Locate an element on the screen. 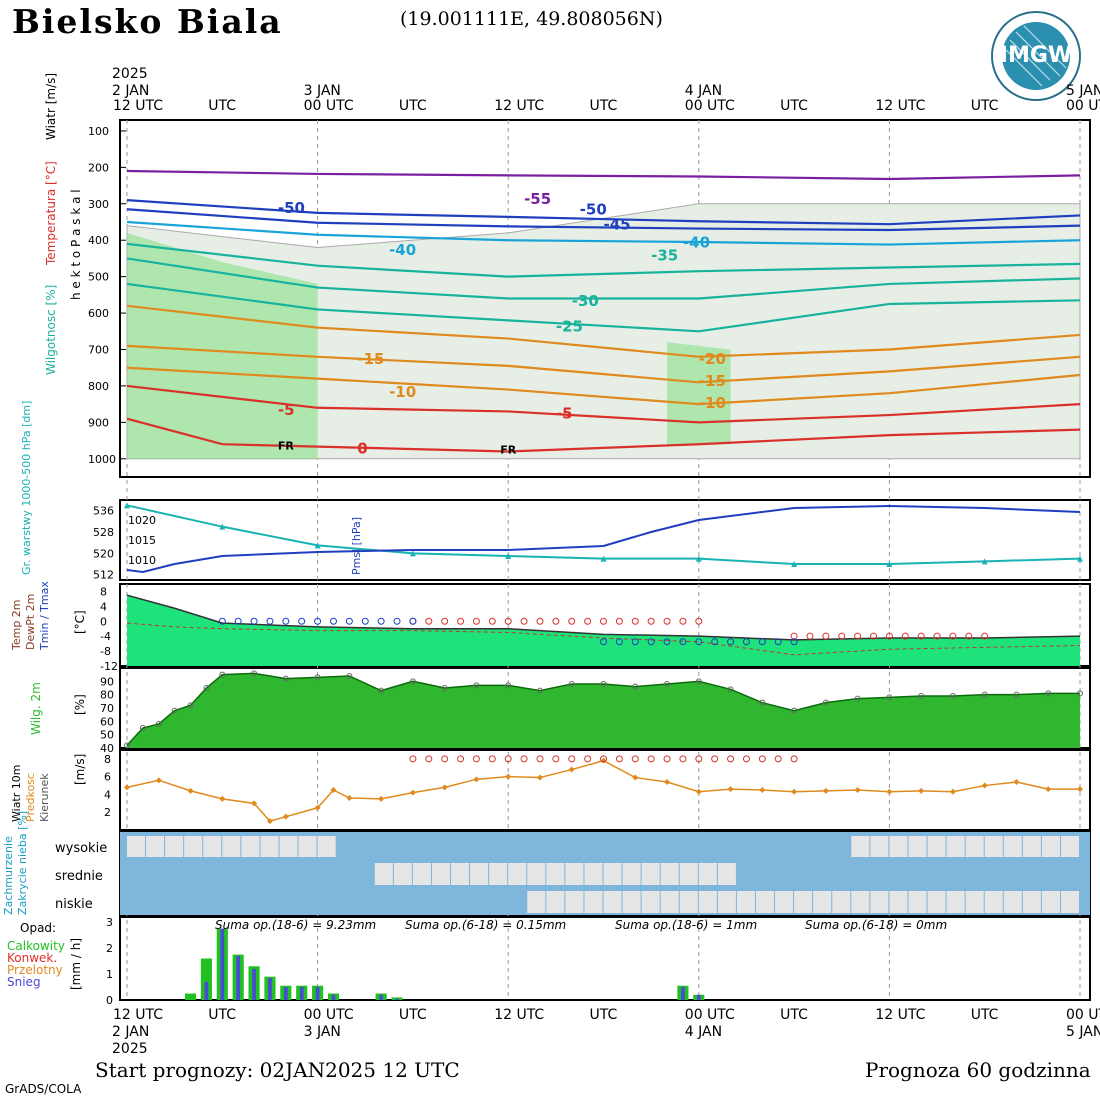  isotherm-label: -40 is located at coordinates (402, 250).